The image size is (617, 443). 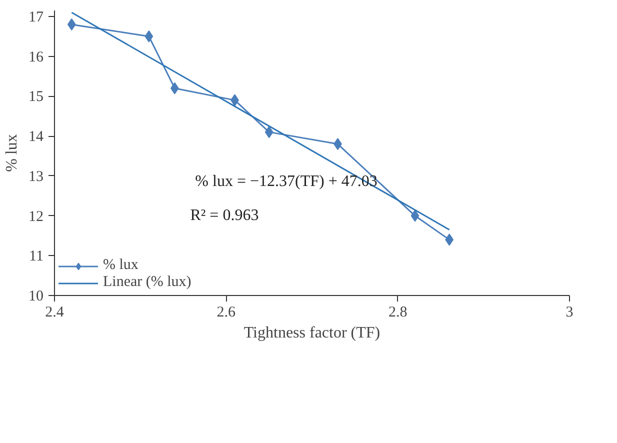 What do you see at coordinates (147, 282) in the screenshot?
I see `legend-label: Linear (% lux)` at bounding box center [147, 282].